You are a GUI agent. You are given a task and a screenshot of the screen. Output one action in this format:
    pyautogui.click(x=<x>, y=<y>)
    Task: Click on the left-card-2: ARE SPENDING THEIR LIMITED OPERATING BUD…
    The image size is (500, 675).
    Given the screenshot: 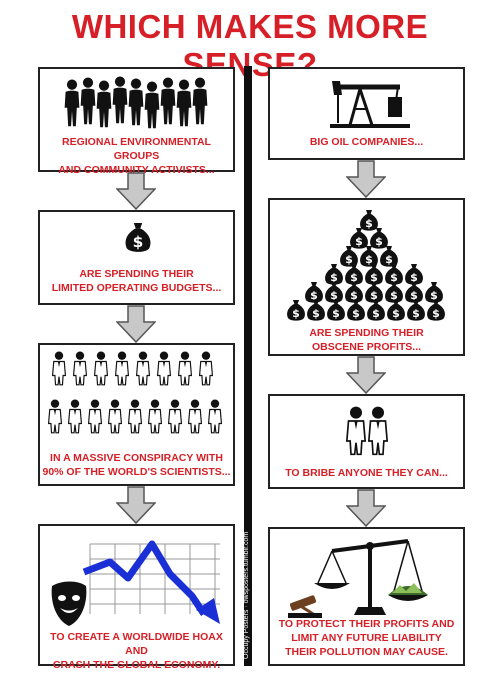 What is the action you would take?
    pyautogui.click(x=136, y=257)
    